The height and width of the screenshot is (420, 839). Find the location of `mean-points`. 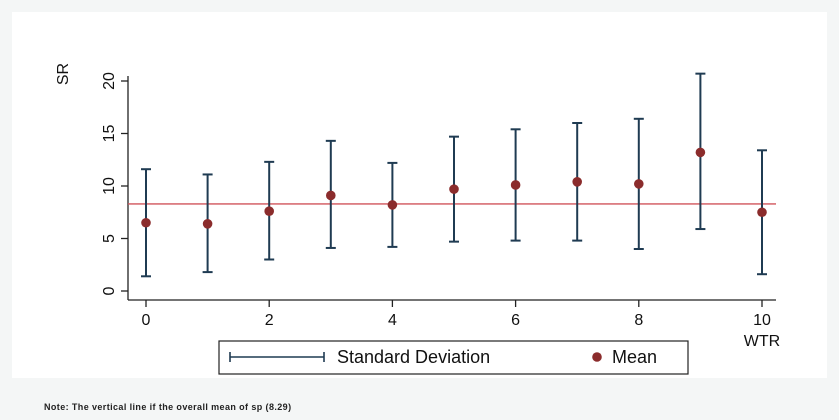

mean-points is located at coordinates (454, 188).